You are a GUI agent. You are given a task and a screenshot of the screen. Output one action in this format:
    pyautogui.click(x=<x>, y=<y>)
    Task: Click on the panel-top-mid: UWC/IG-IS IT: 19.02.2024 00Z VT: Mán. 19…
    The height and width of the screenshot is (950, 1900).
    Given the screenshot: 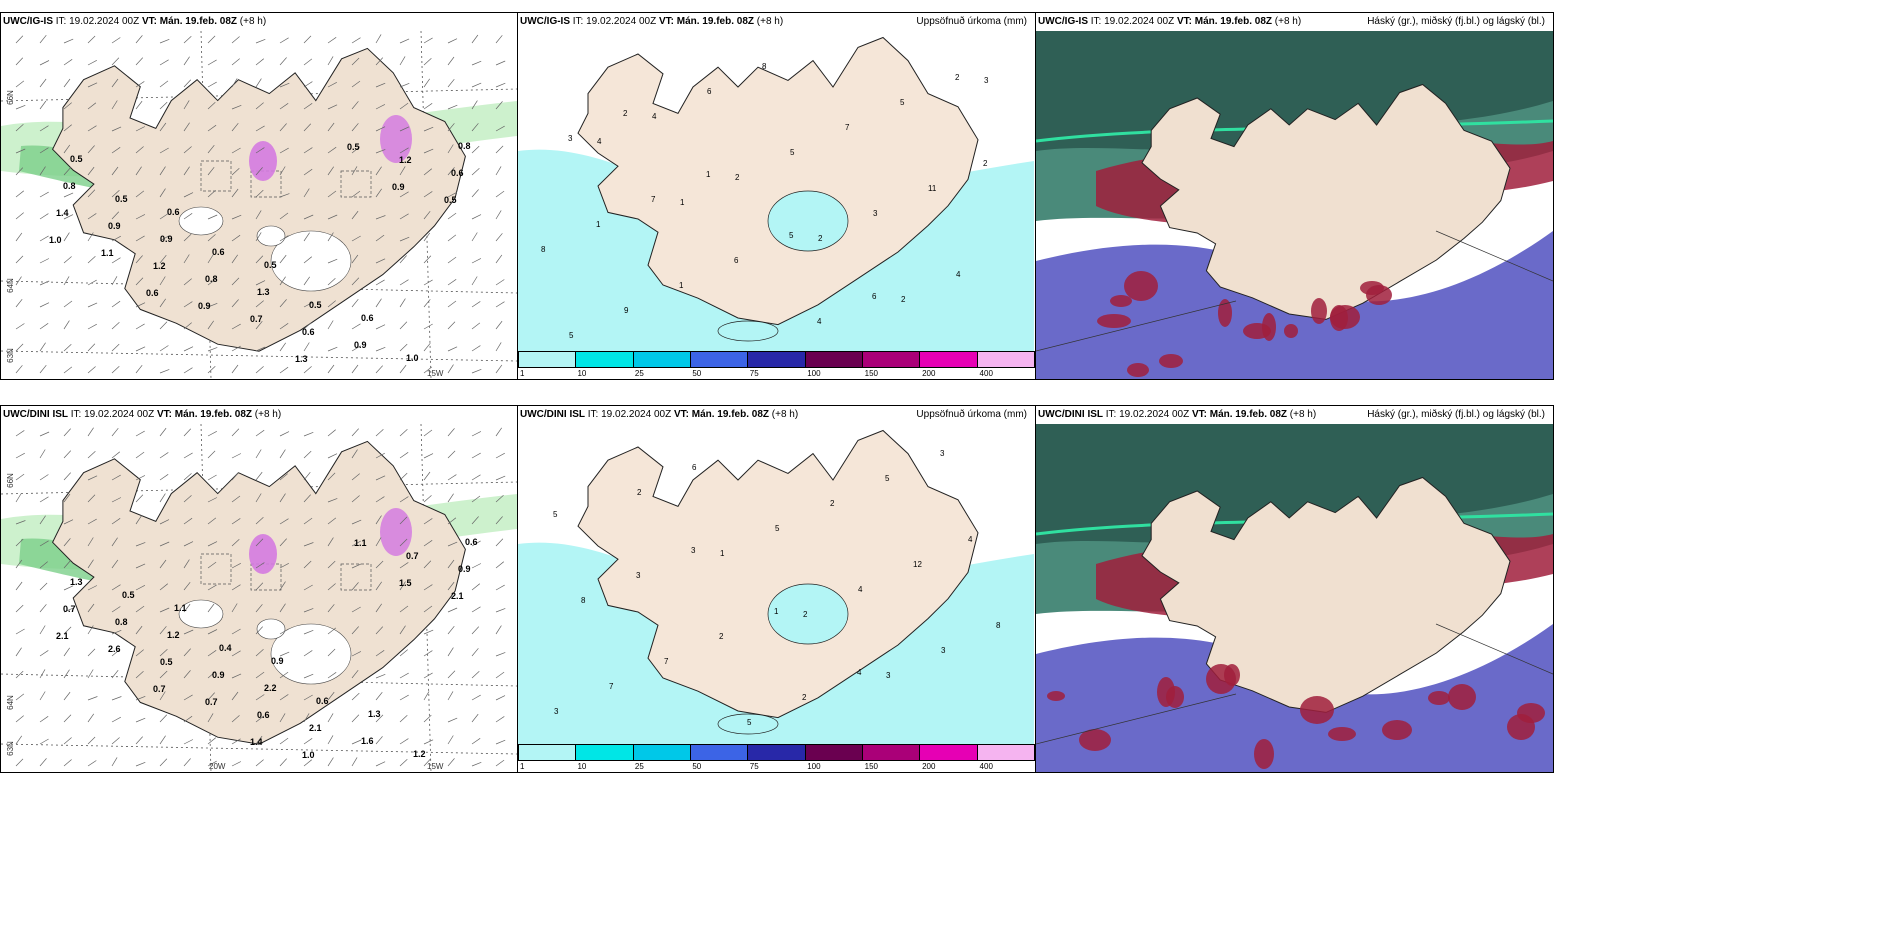 What is the action you would take?
    pyautogui.click(x=776, y=196)
    